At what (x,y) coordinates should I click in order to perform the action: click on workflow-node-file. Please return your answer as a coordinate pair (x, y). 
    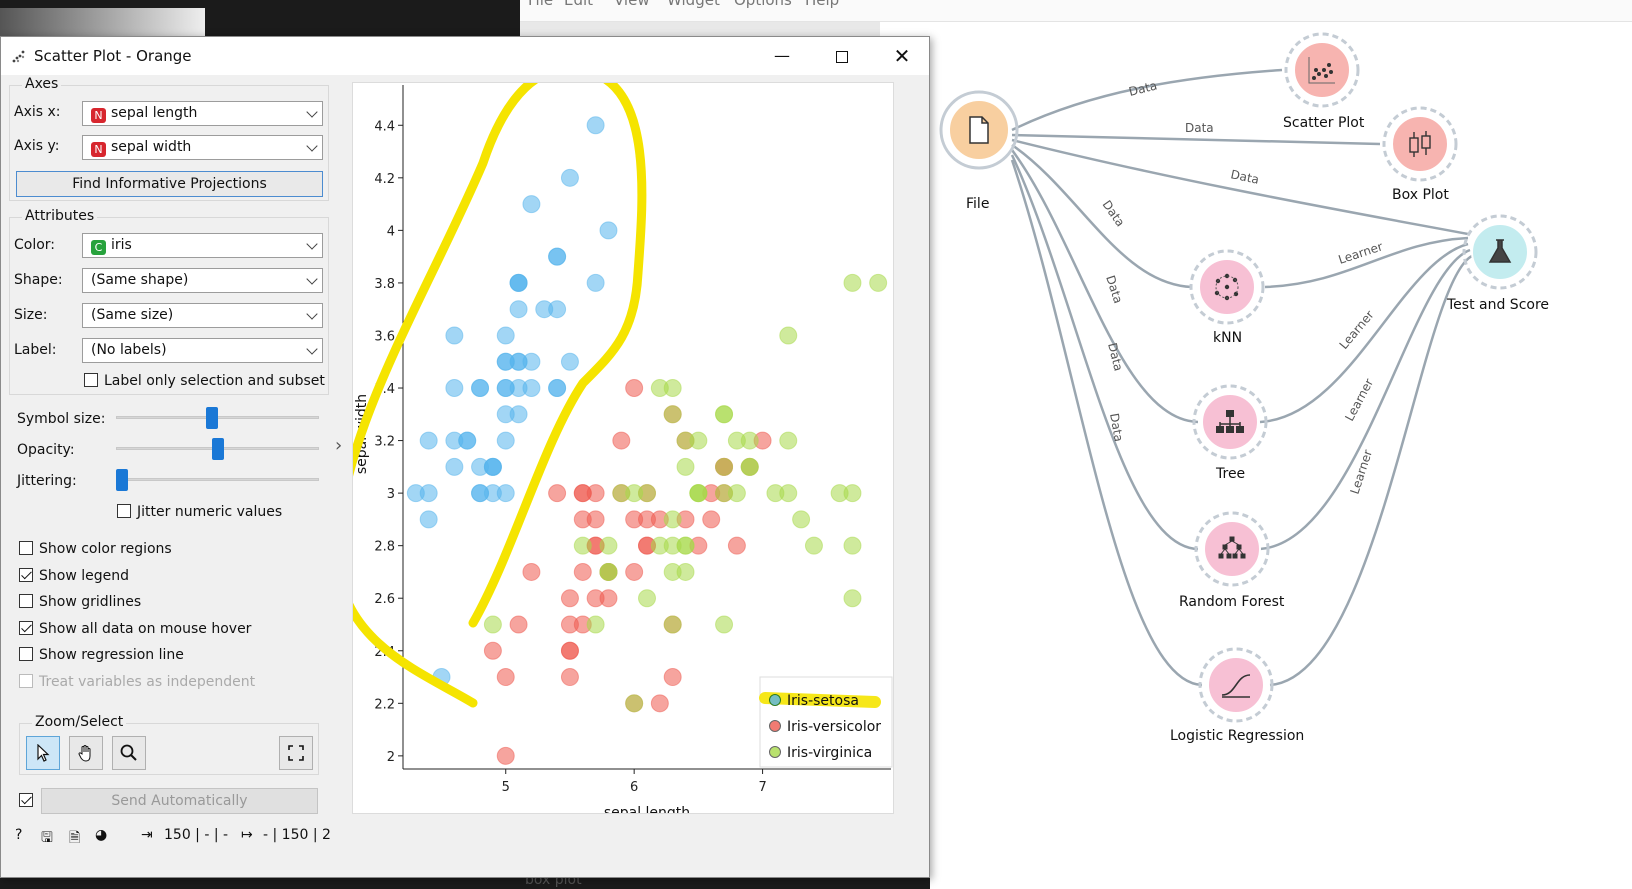
    Looking at the image, I should click on (979, 130).